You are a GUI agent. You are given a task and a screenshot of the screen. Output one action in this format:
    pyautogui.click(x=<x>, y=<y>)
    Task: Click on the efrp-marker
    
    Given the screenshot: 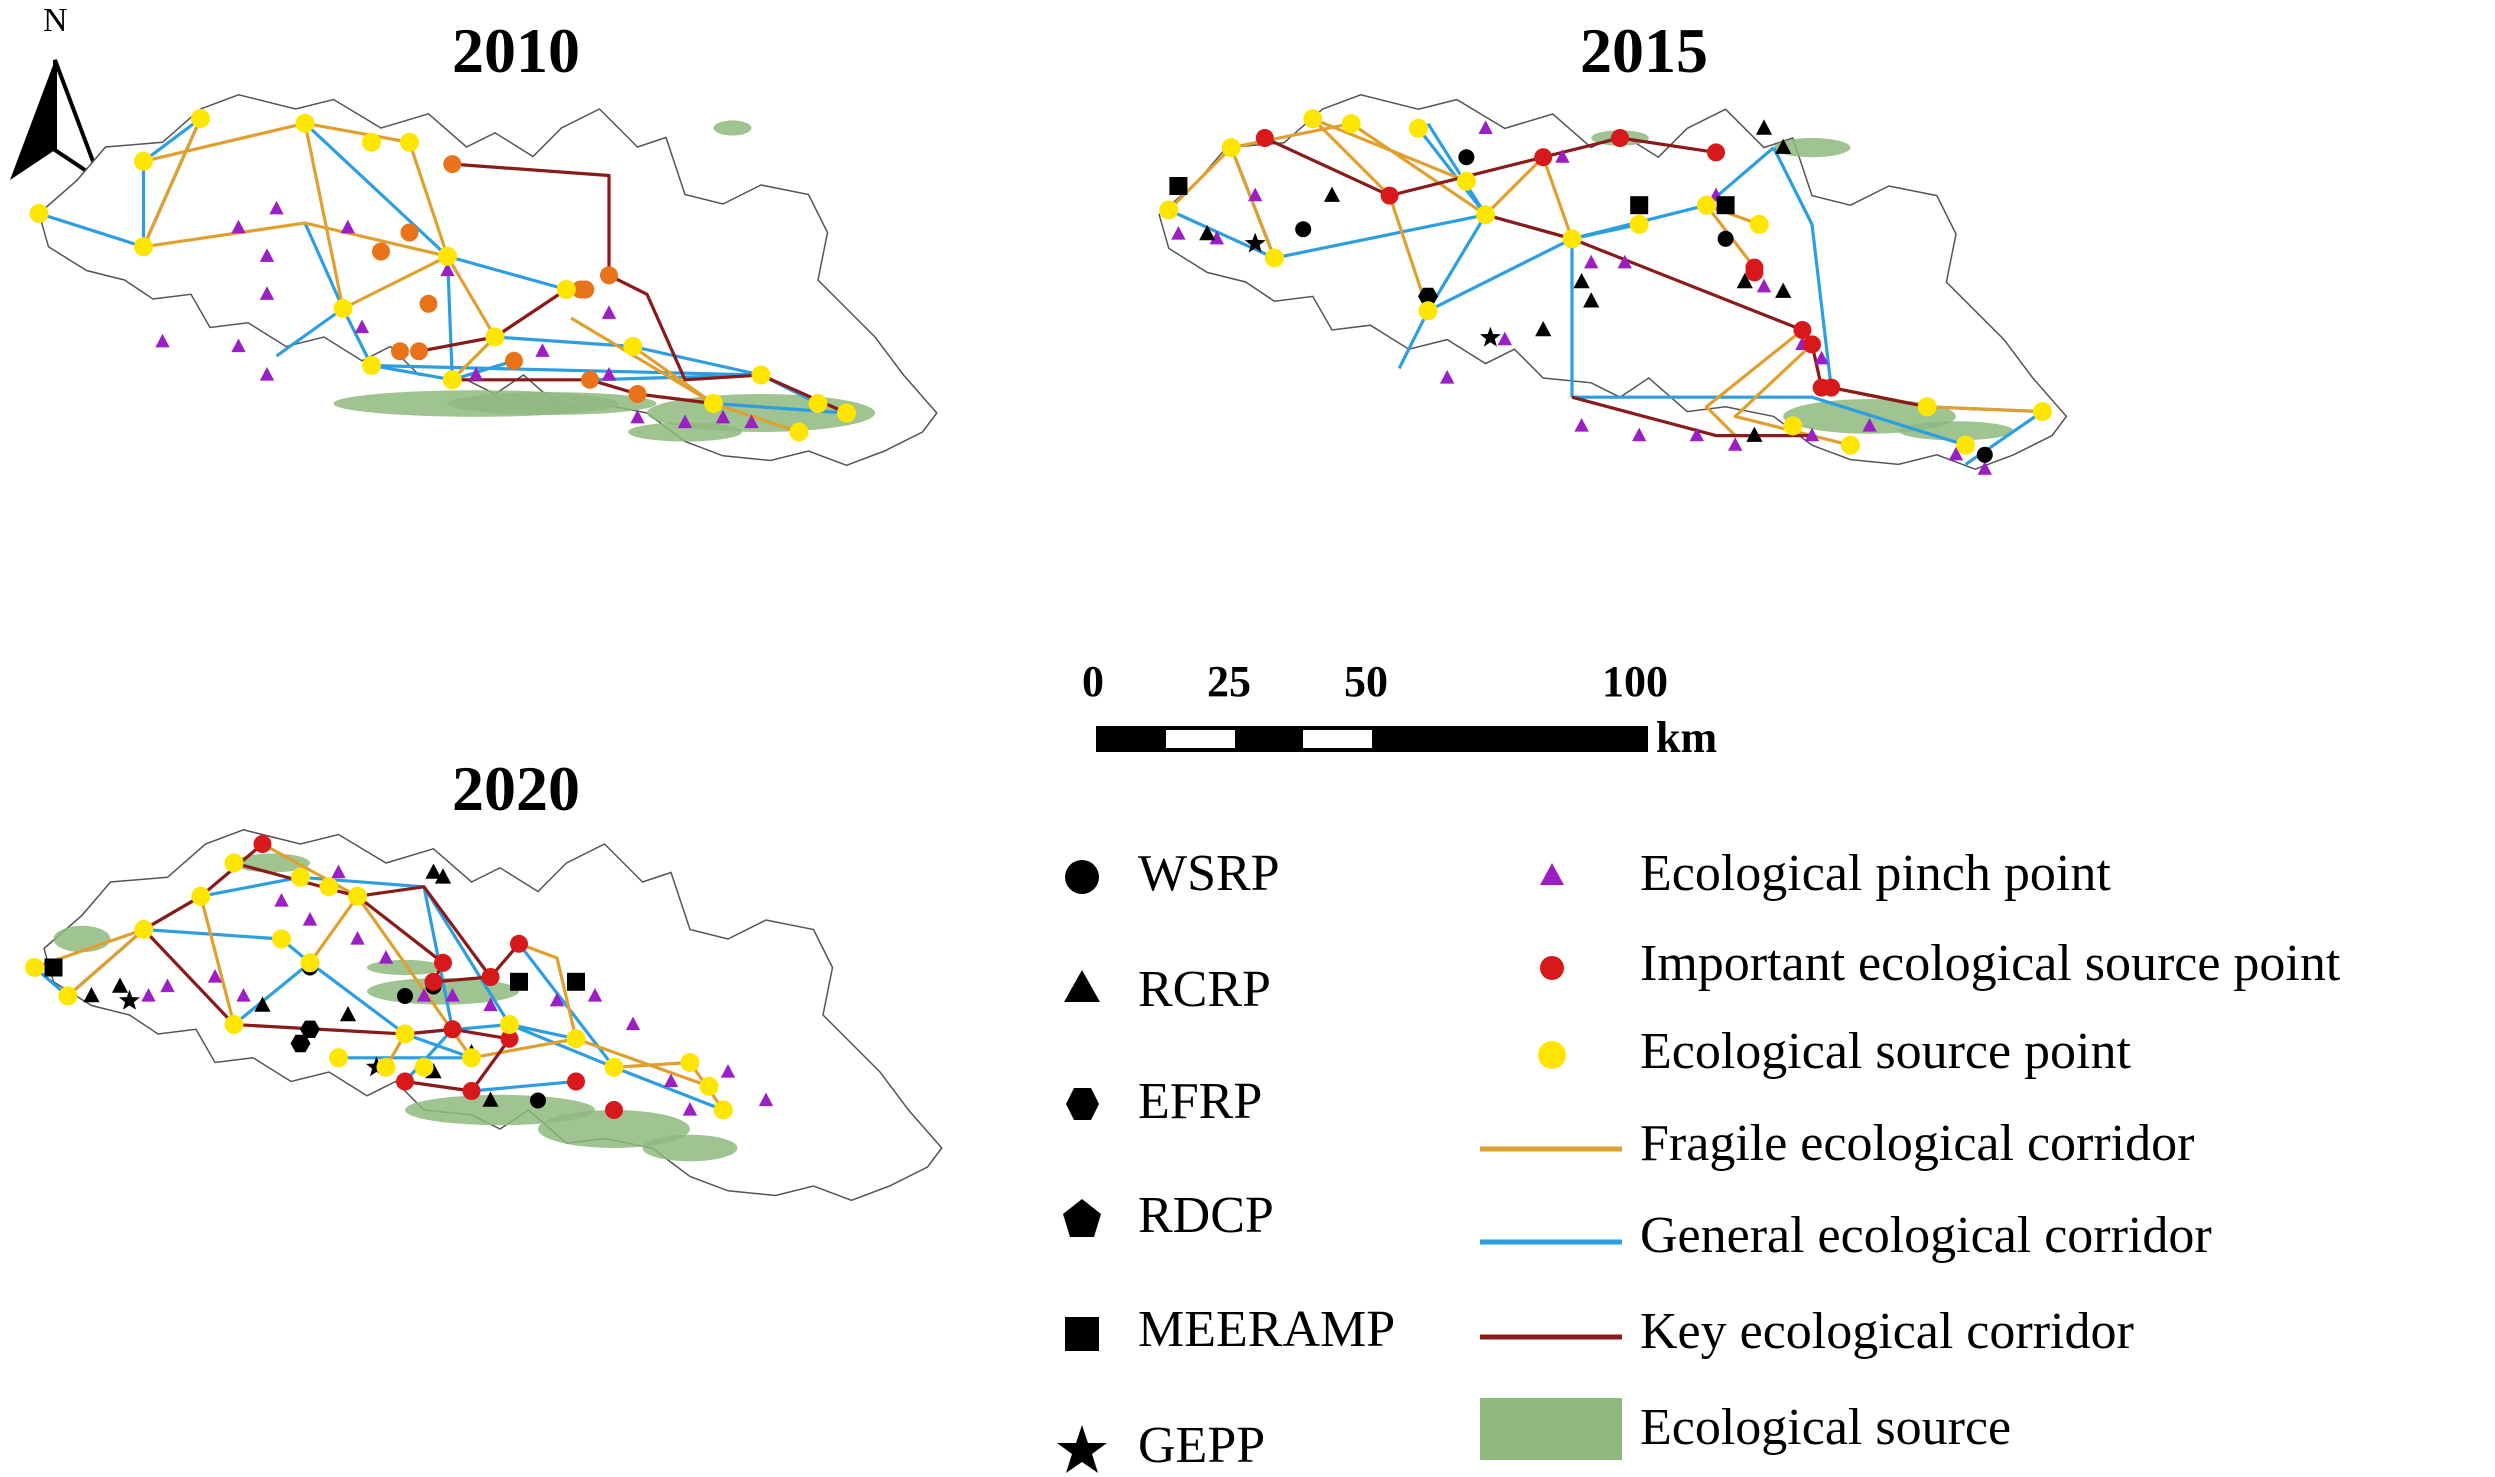 What is the action you would take?
    pyautogui.click(x=1428, y=296)
    